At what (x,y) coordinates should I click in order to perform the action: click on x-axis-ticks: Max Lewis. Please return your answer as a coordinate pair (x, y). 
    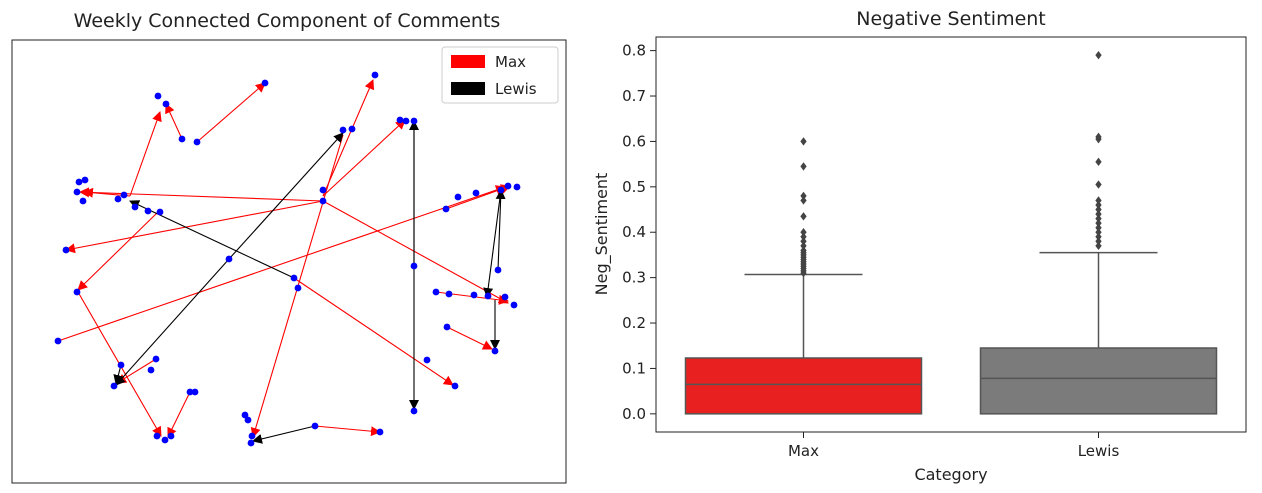
    Looking at the image, I should click on (953, 446).